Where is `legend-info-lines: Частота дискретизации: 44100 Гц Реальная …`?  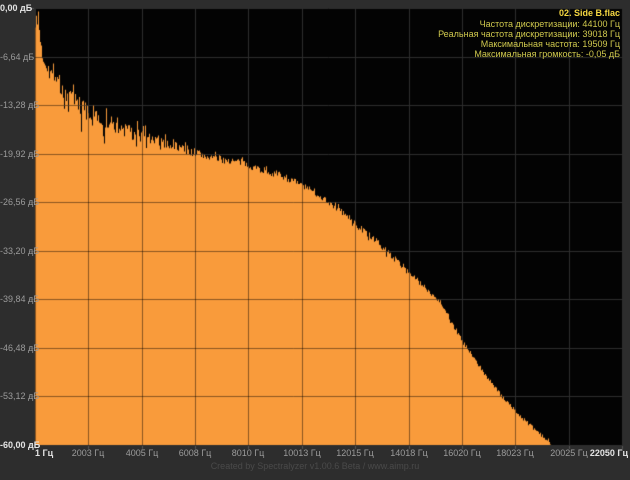 legend-info-lines: Частота дискретизации: 44100 Гц Реальная … is located at coordinates (529, 39).